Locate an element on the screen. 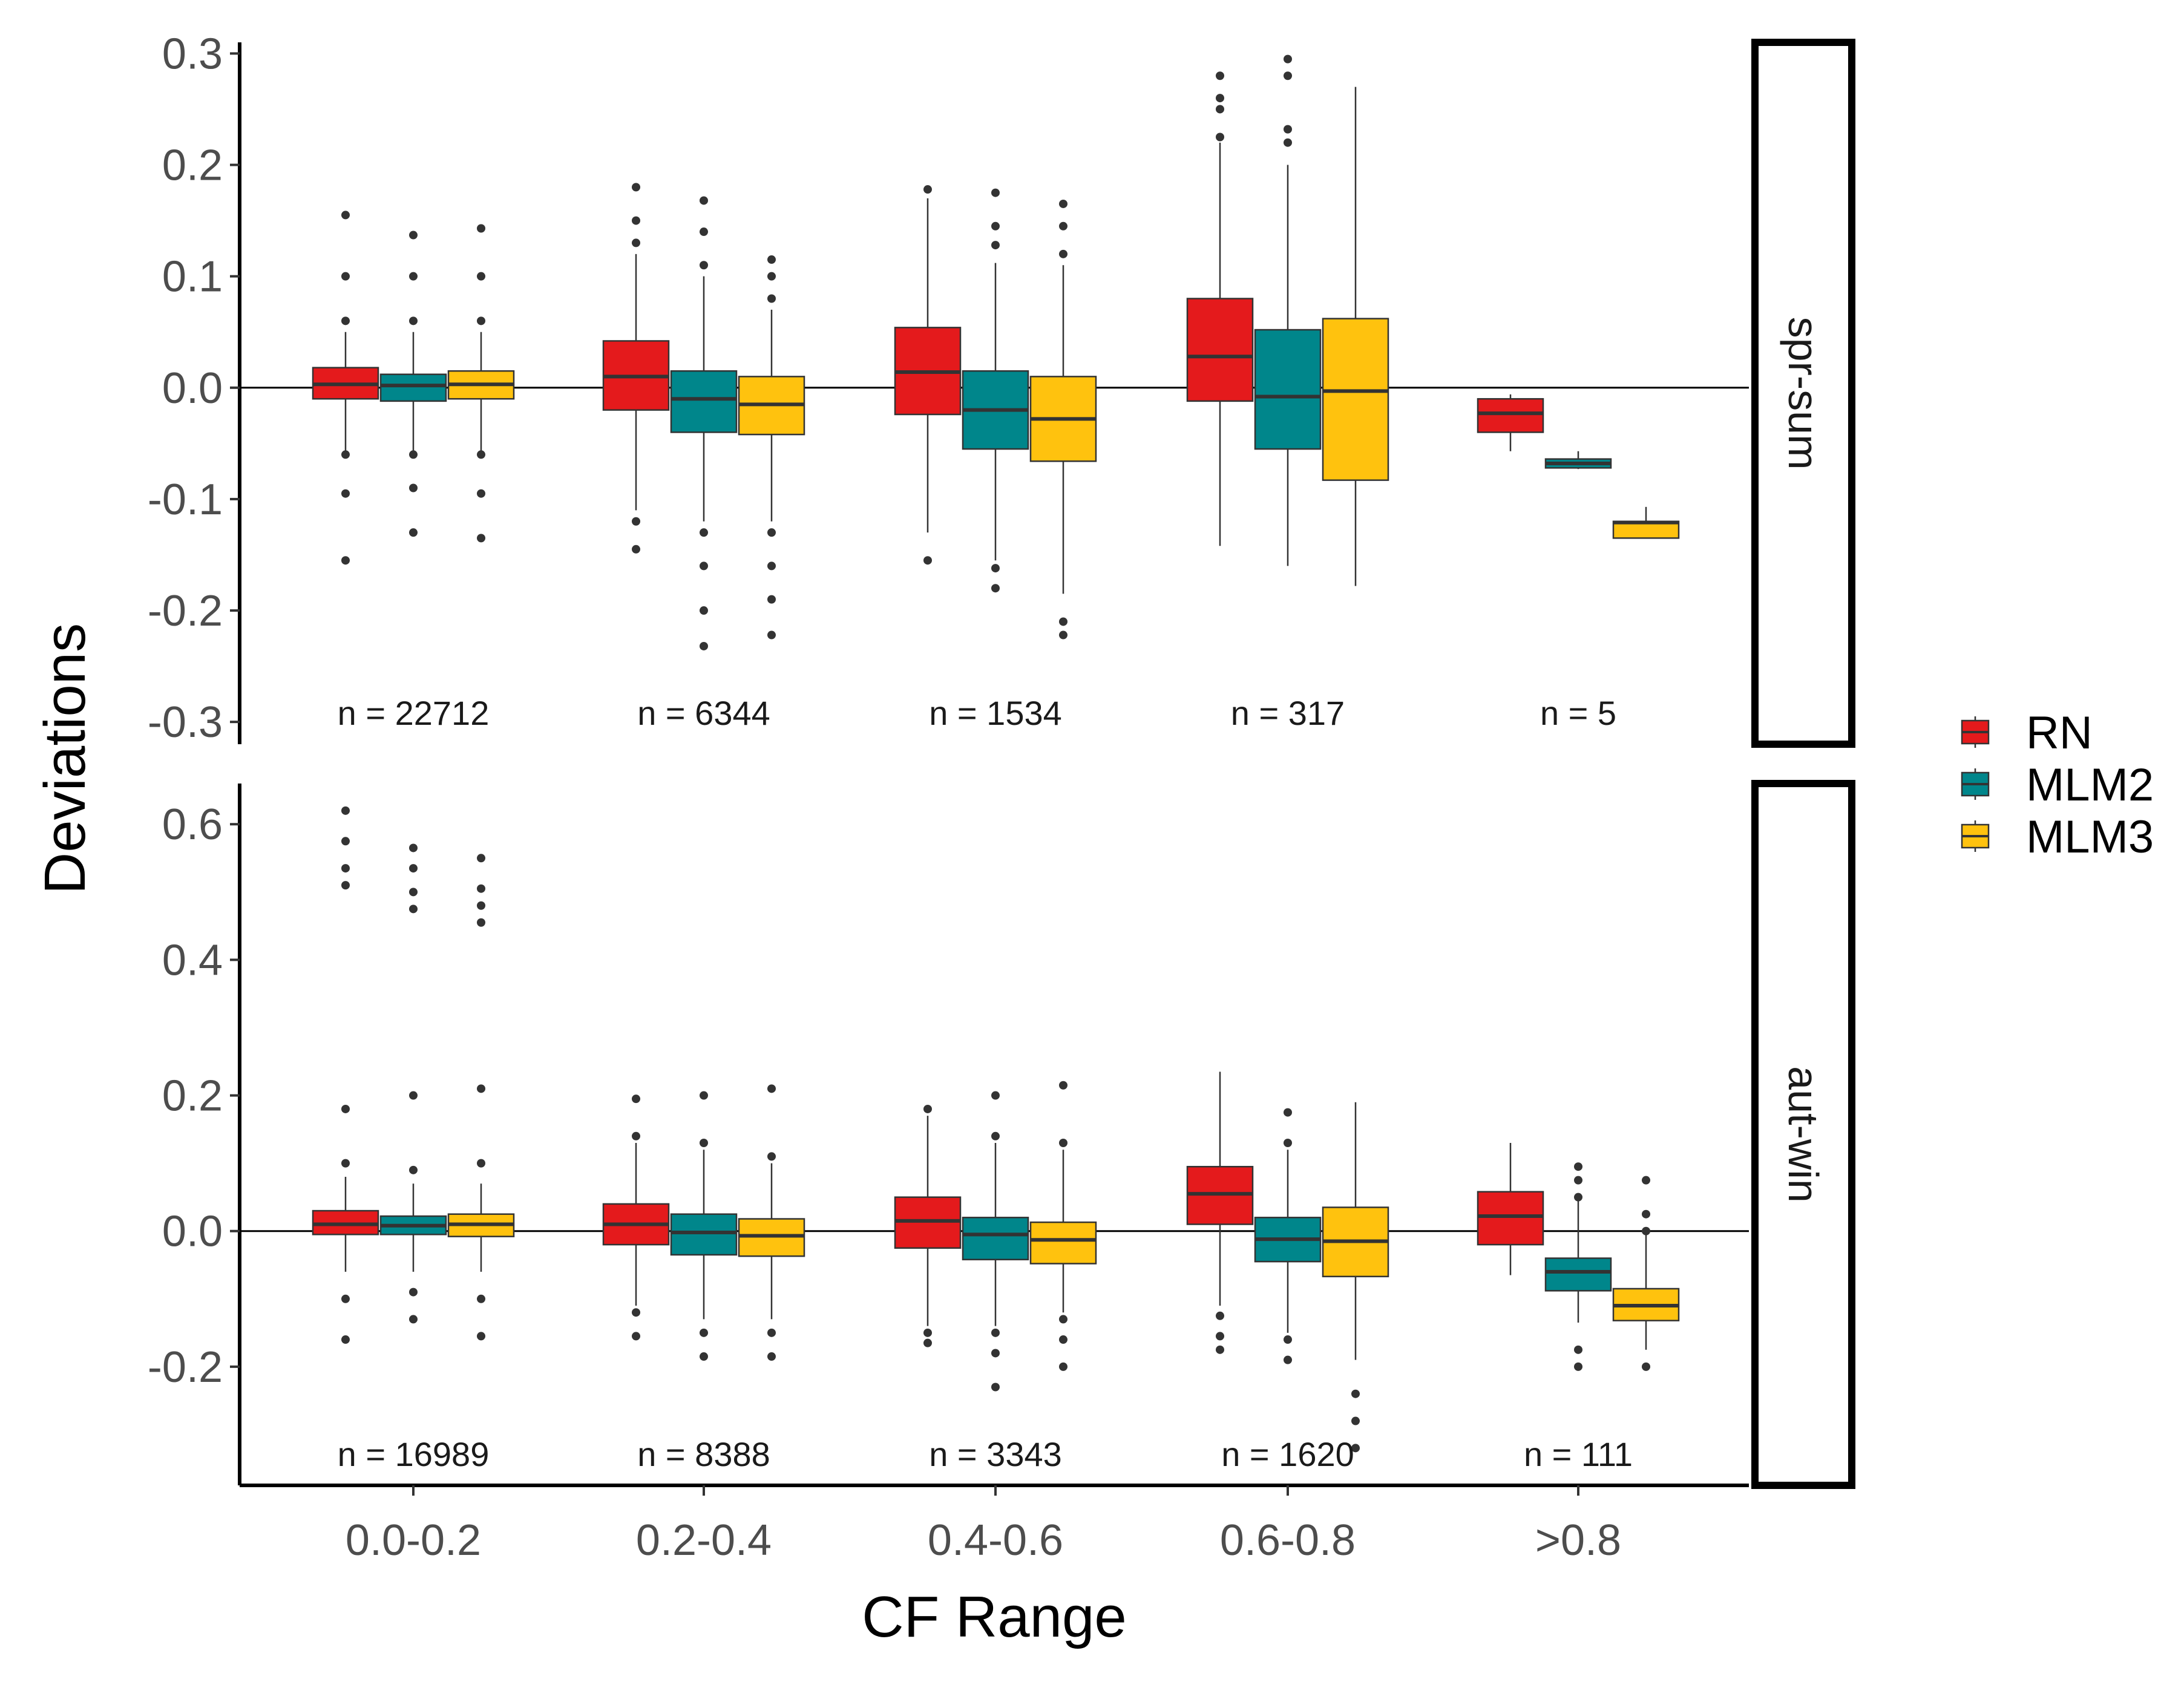 Image resolution: width=2184 pixels, height=1682 pixels. strips-layer: spr-sum aut-win is located at coordinates (1803, 764).